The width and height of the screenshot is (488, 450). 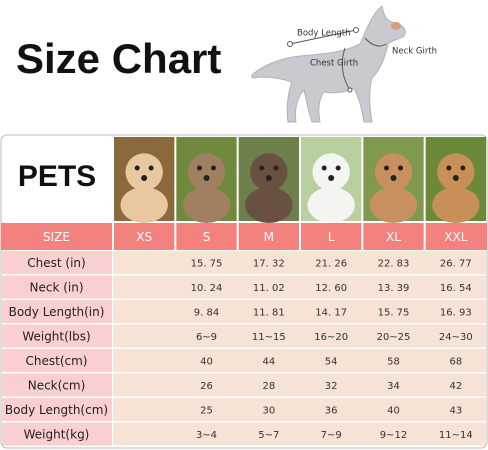 I want to click on cell-value: 42, so click(x=455, y=386).